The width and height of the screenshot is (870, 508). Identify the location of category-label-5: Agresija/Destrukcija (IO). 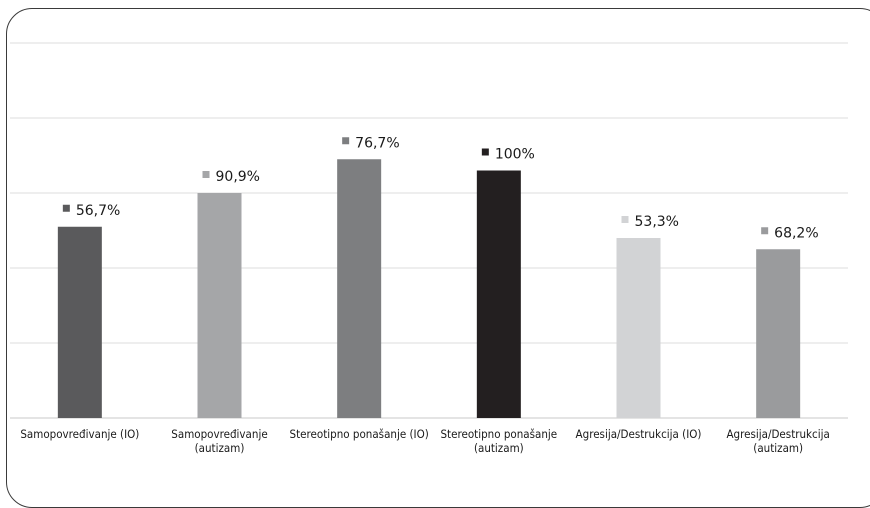
(639, 434).